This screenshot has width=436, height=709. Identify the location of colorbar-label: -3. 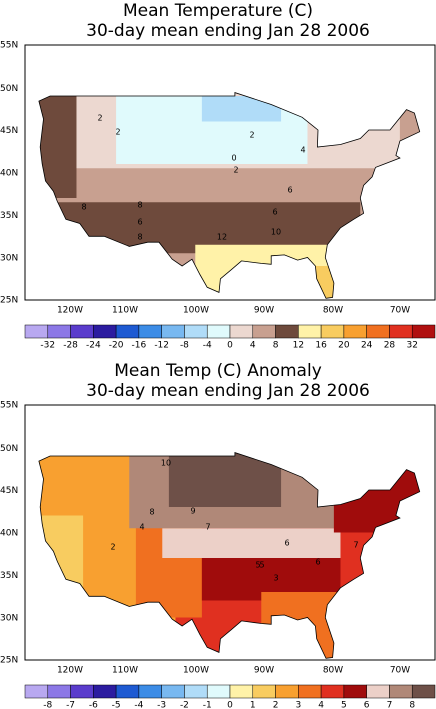
(161, 705).